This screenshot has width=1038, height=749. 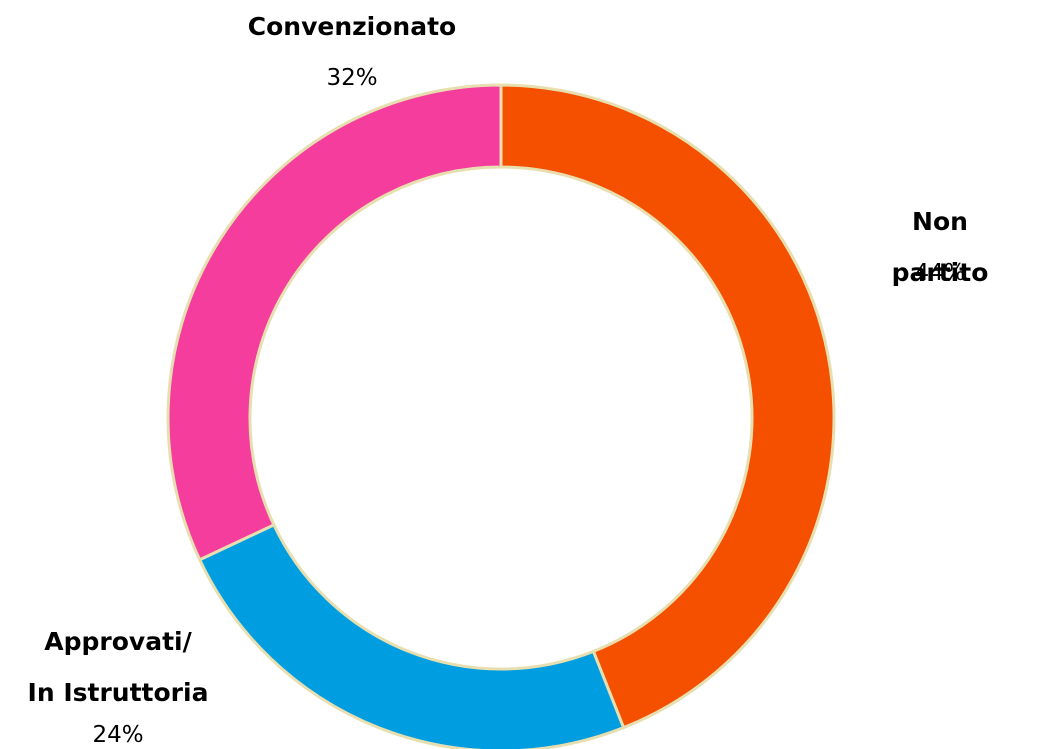 I want to click on value-label: 32%, so click(x=352, y=78).